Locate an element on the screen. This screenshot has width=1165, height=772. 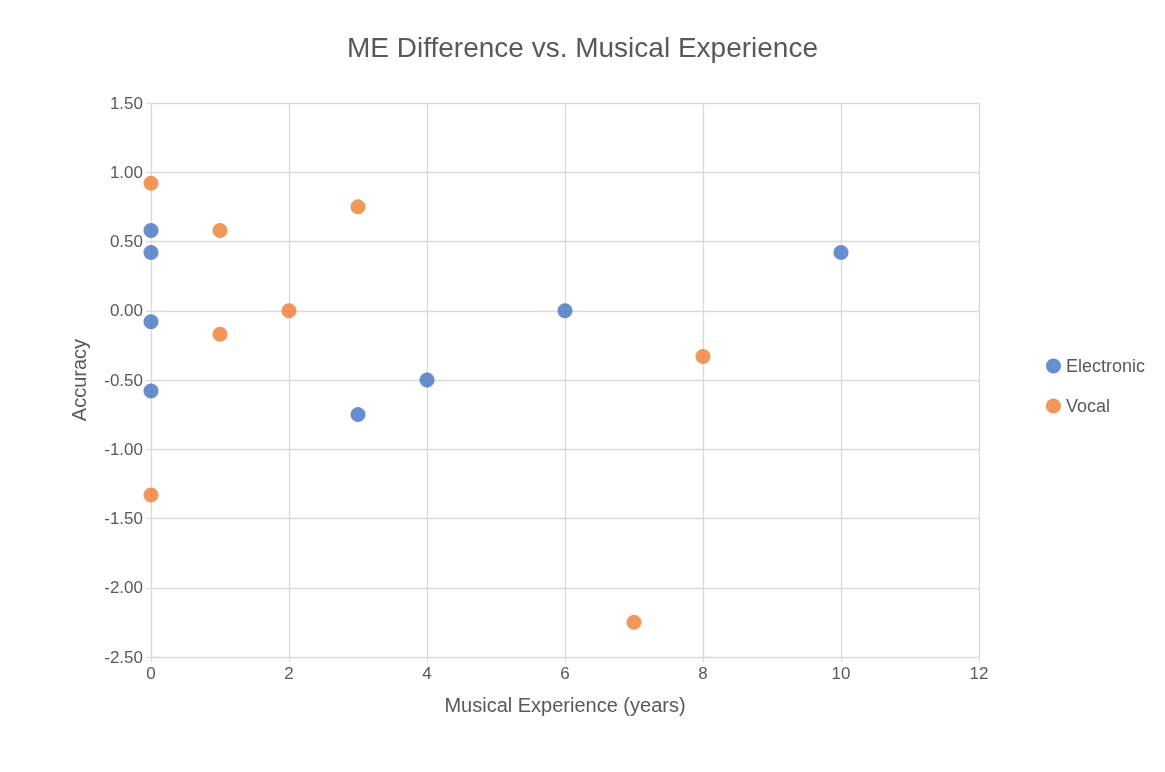
y-tick-label: -0.50 is located at coordinates (123, 380).